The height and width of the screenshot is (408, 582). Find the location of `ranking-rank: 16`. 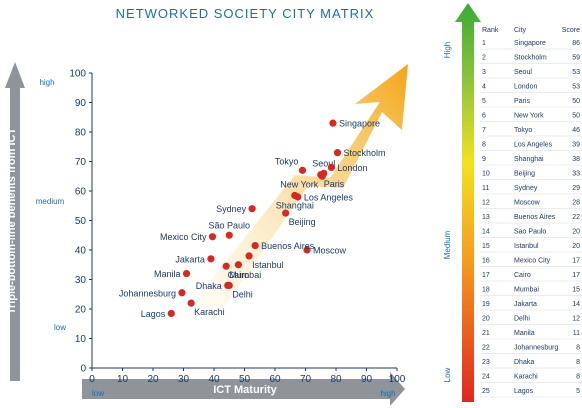

ranking-rank: 16 is located at coordinates (486, 261).